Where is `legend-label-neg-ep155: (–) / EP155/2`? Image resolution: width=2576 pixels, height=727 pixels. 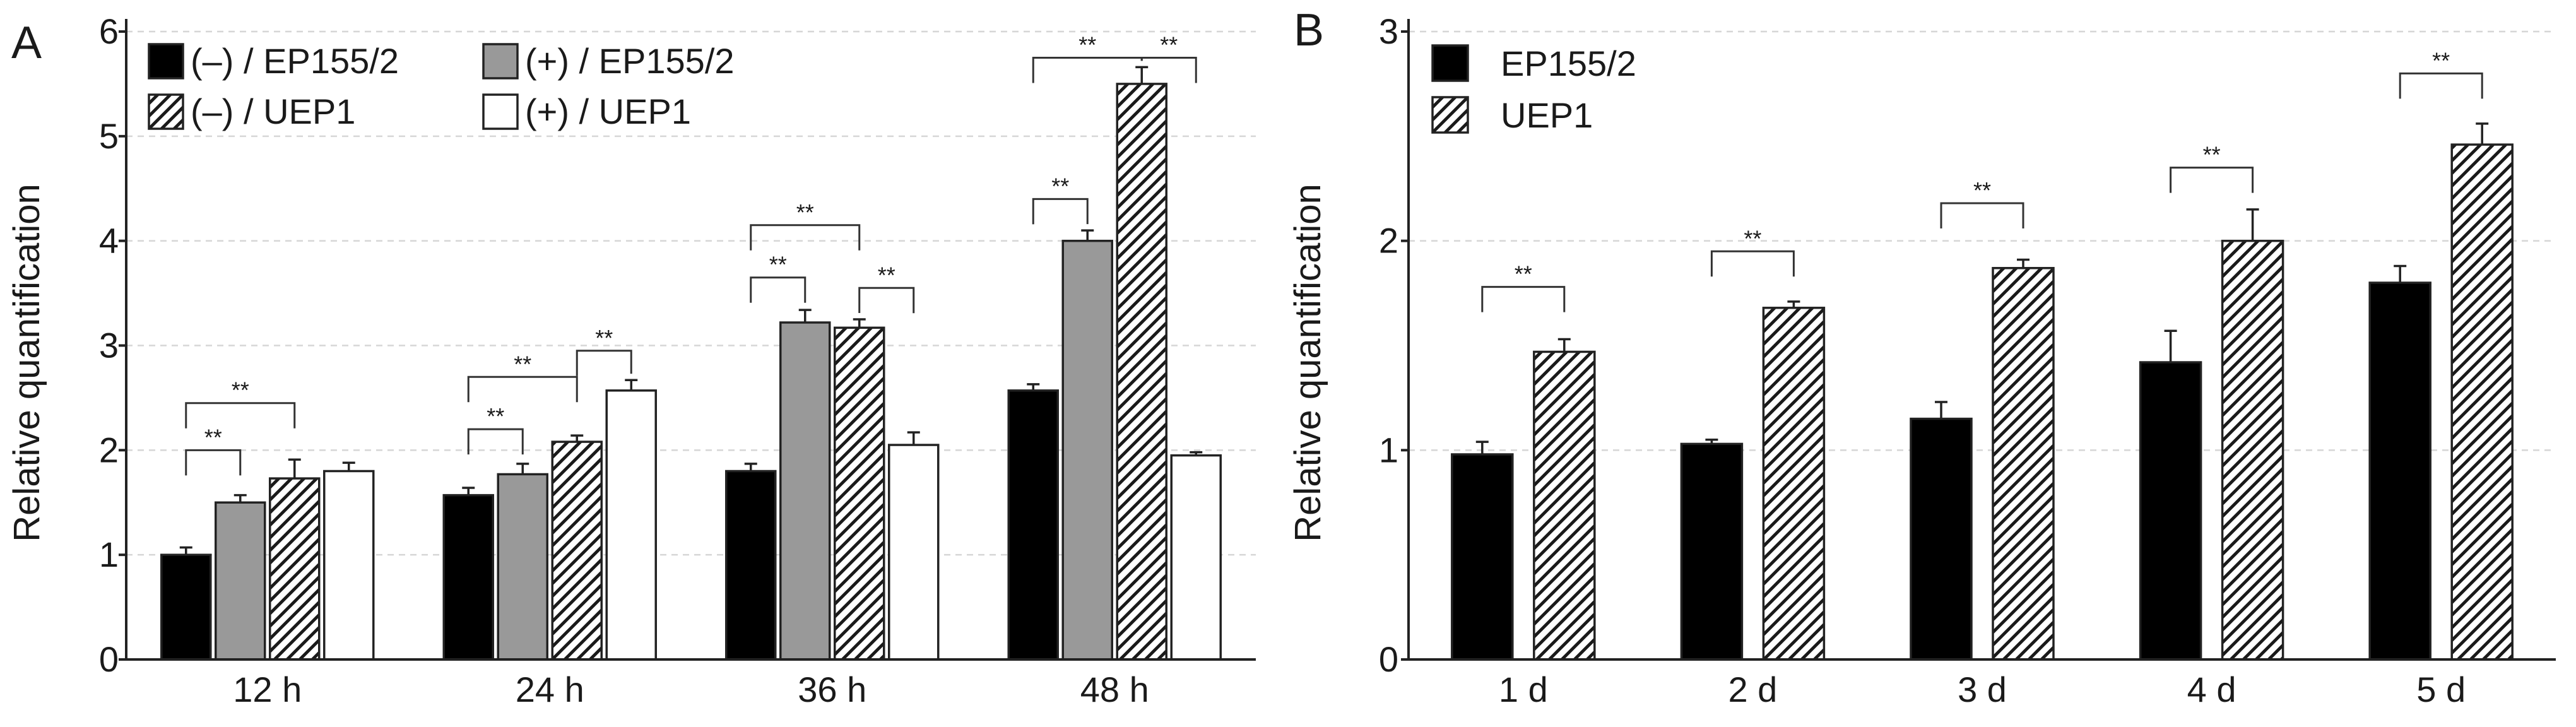 legend-label-neg-ep155: (–) / EP155/2 is located at coordinates (295, 61).